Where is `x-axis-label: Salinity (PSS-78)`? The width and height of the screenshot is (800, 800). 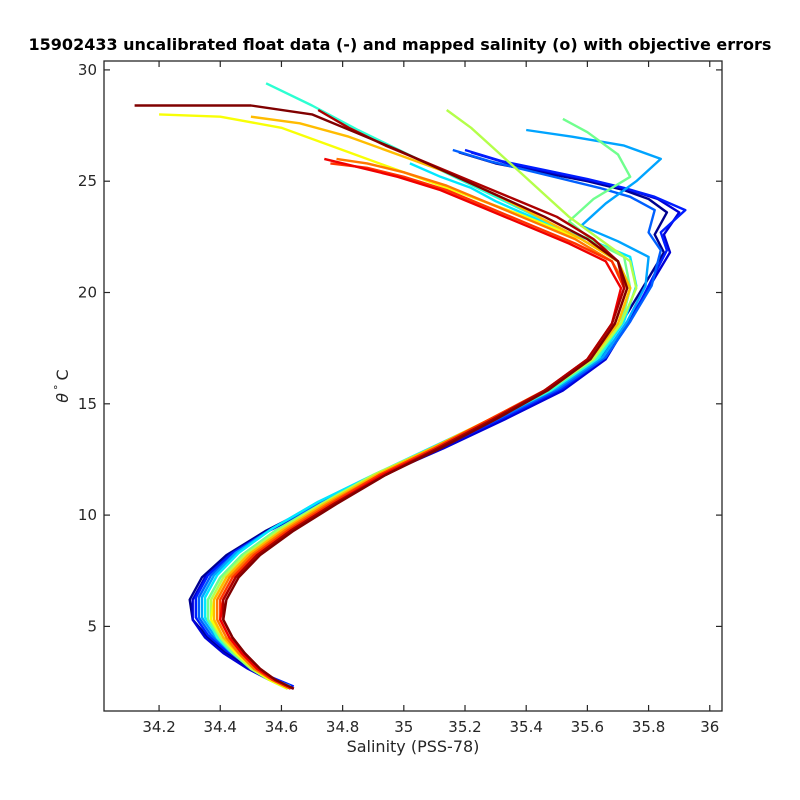
x-axis-label: Salinity (PSS-78) is located at coordinates (413, 746).